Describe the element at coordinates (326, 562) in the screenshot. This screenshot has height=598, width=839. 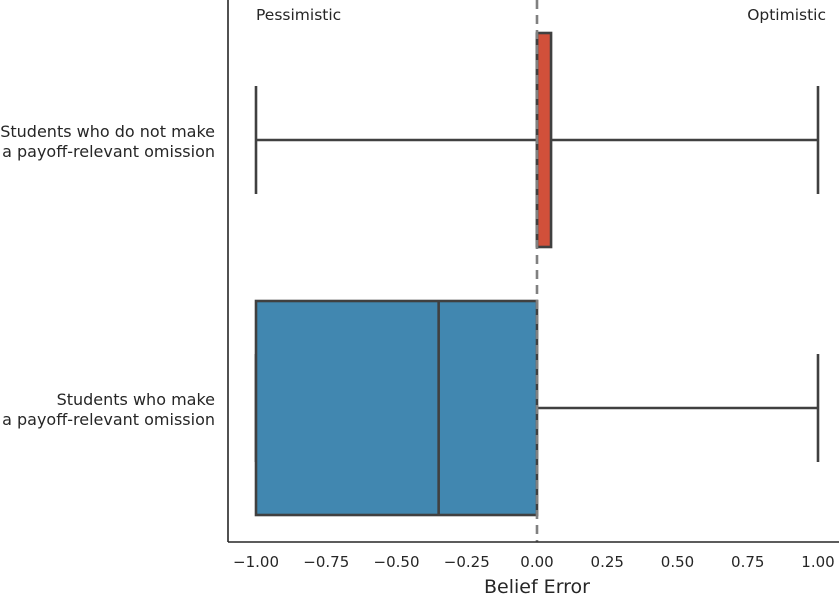
I see `x-tick-label: −0.75` at that location.